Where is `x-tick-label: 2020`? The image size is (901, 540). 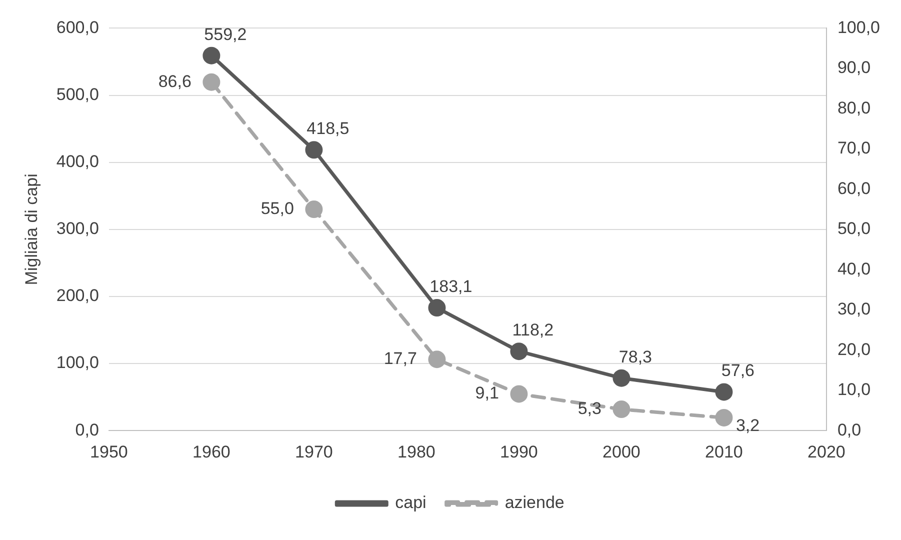 x-tick-label: 2020 is located at coordinates (827, 452).